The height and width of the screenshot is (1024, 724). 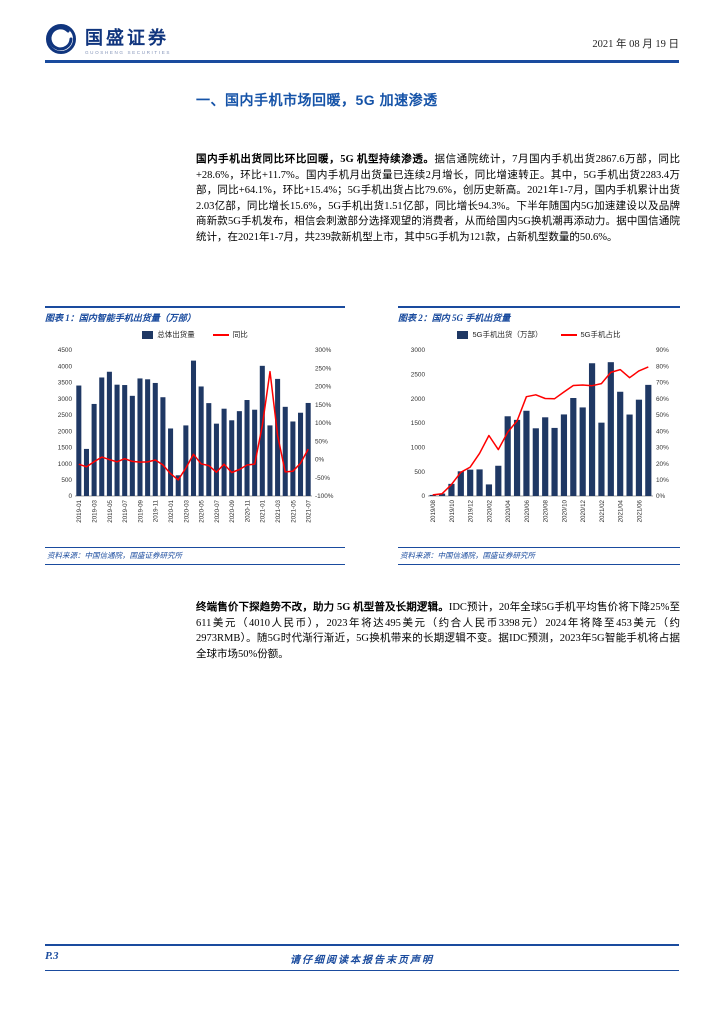 I want to click on footer-top-rule, so click(x=362, y=945).